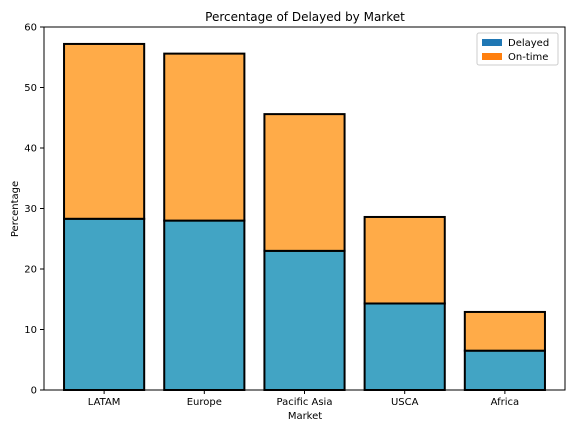 This screenshot has width=576, height=432. I want to click on x-tick-label: Europe, so click(204, 402).